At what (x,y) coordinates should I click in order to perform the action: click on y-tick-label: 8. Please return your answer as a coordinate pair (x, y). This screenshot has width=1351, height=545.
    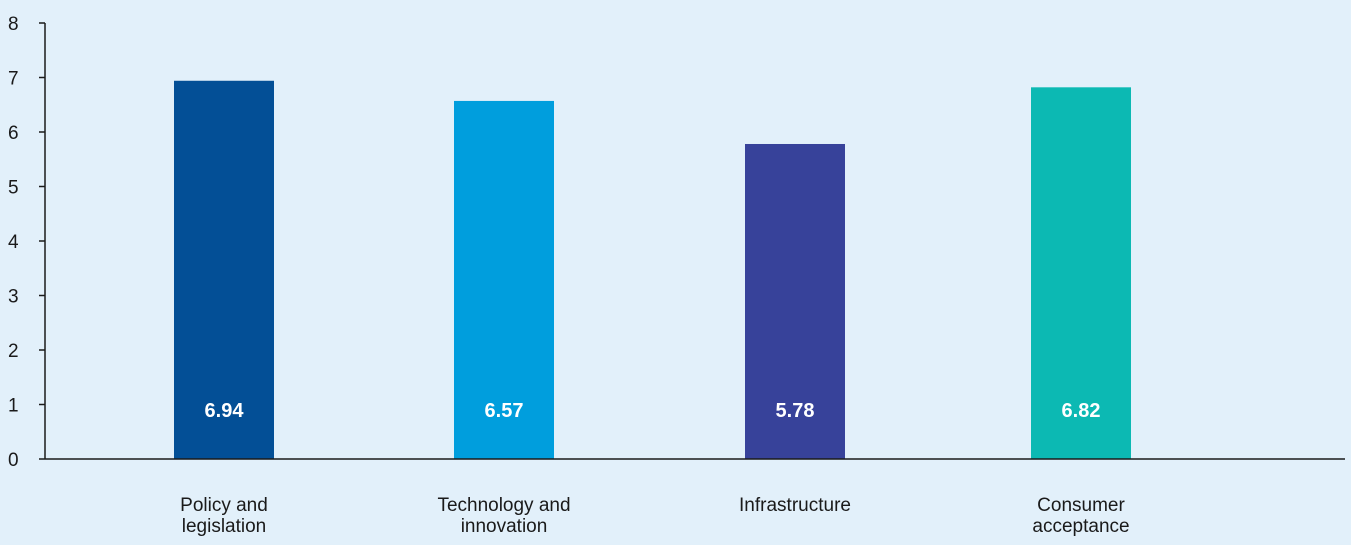
    Looking at the image, I should click on (13, 24).